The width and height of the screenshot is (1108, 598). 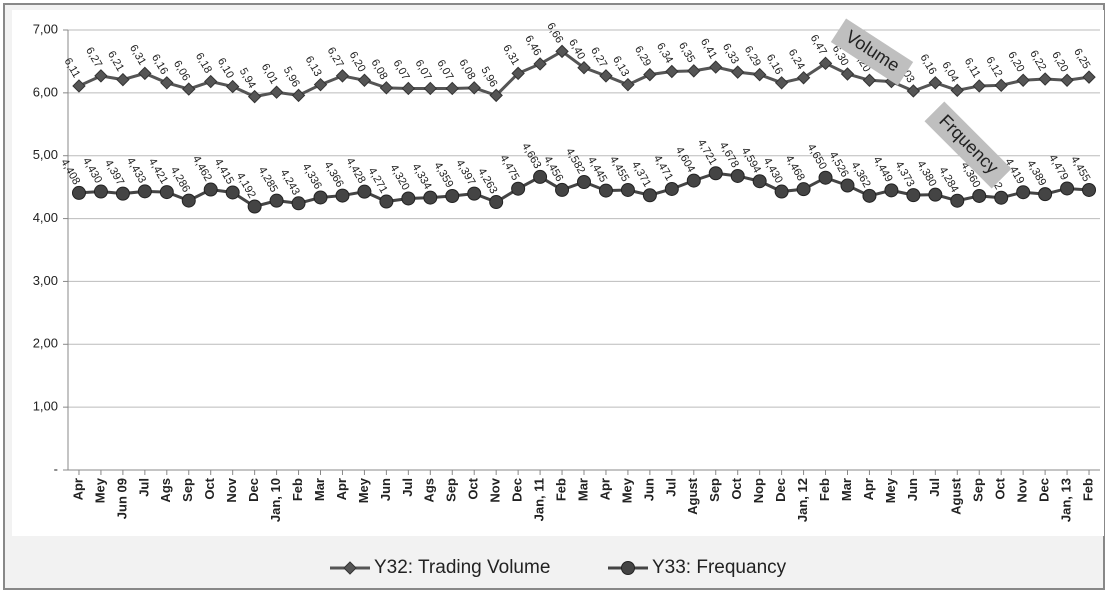 I want to click on x-tick-label: Oct, so click(x=736, y=488).